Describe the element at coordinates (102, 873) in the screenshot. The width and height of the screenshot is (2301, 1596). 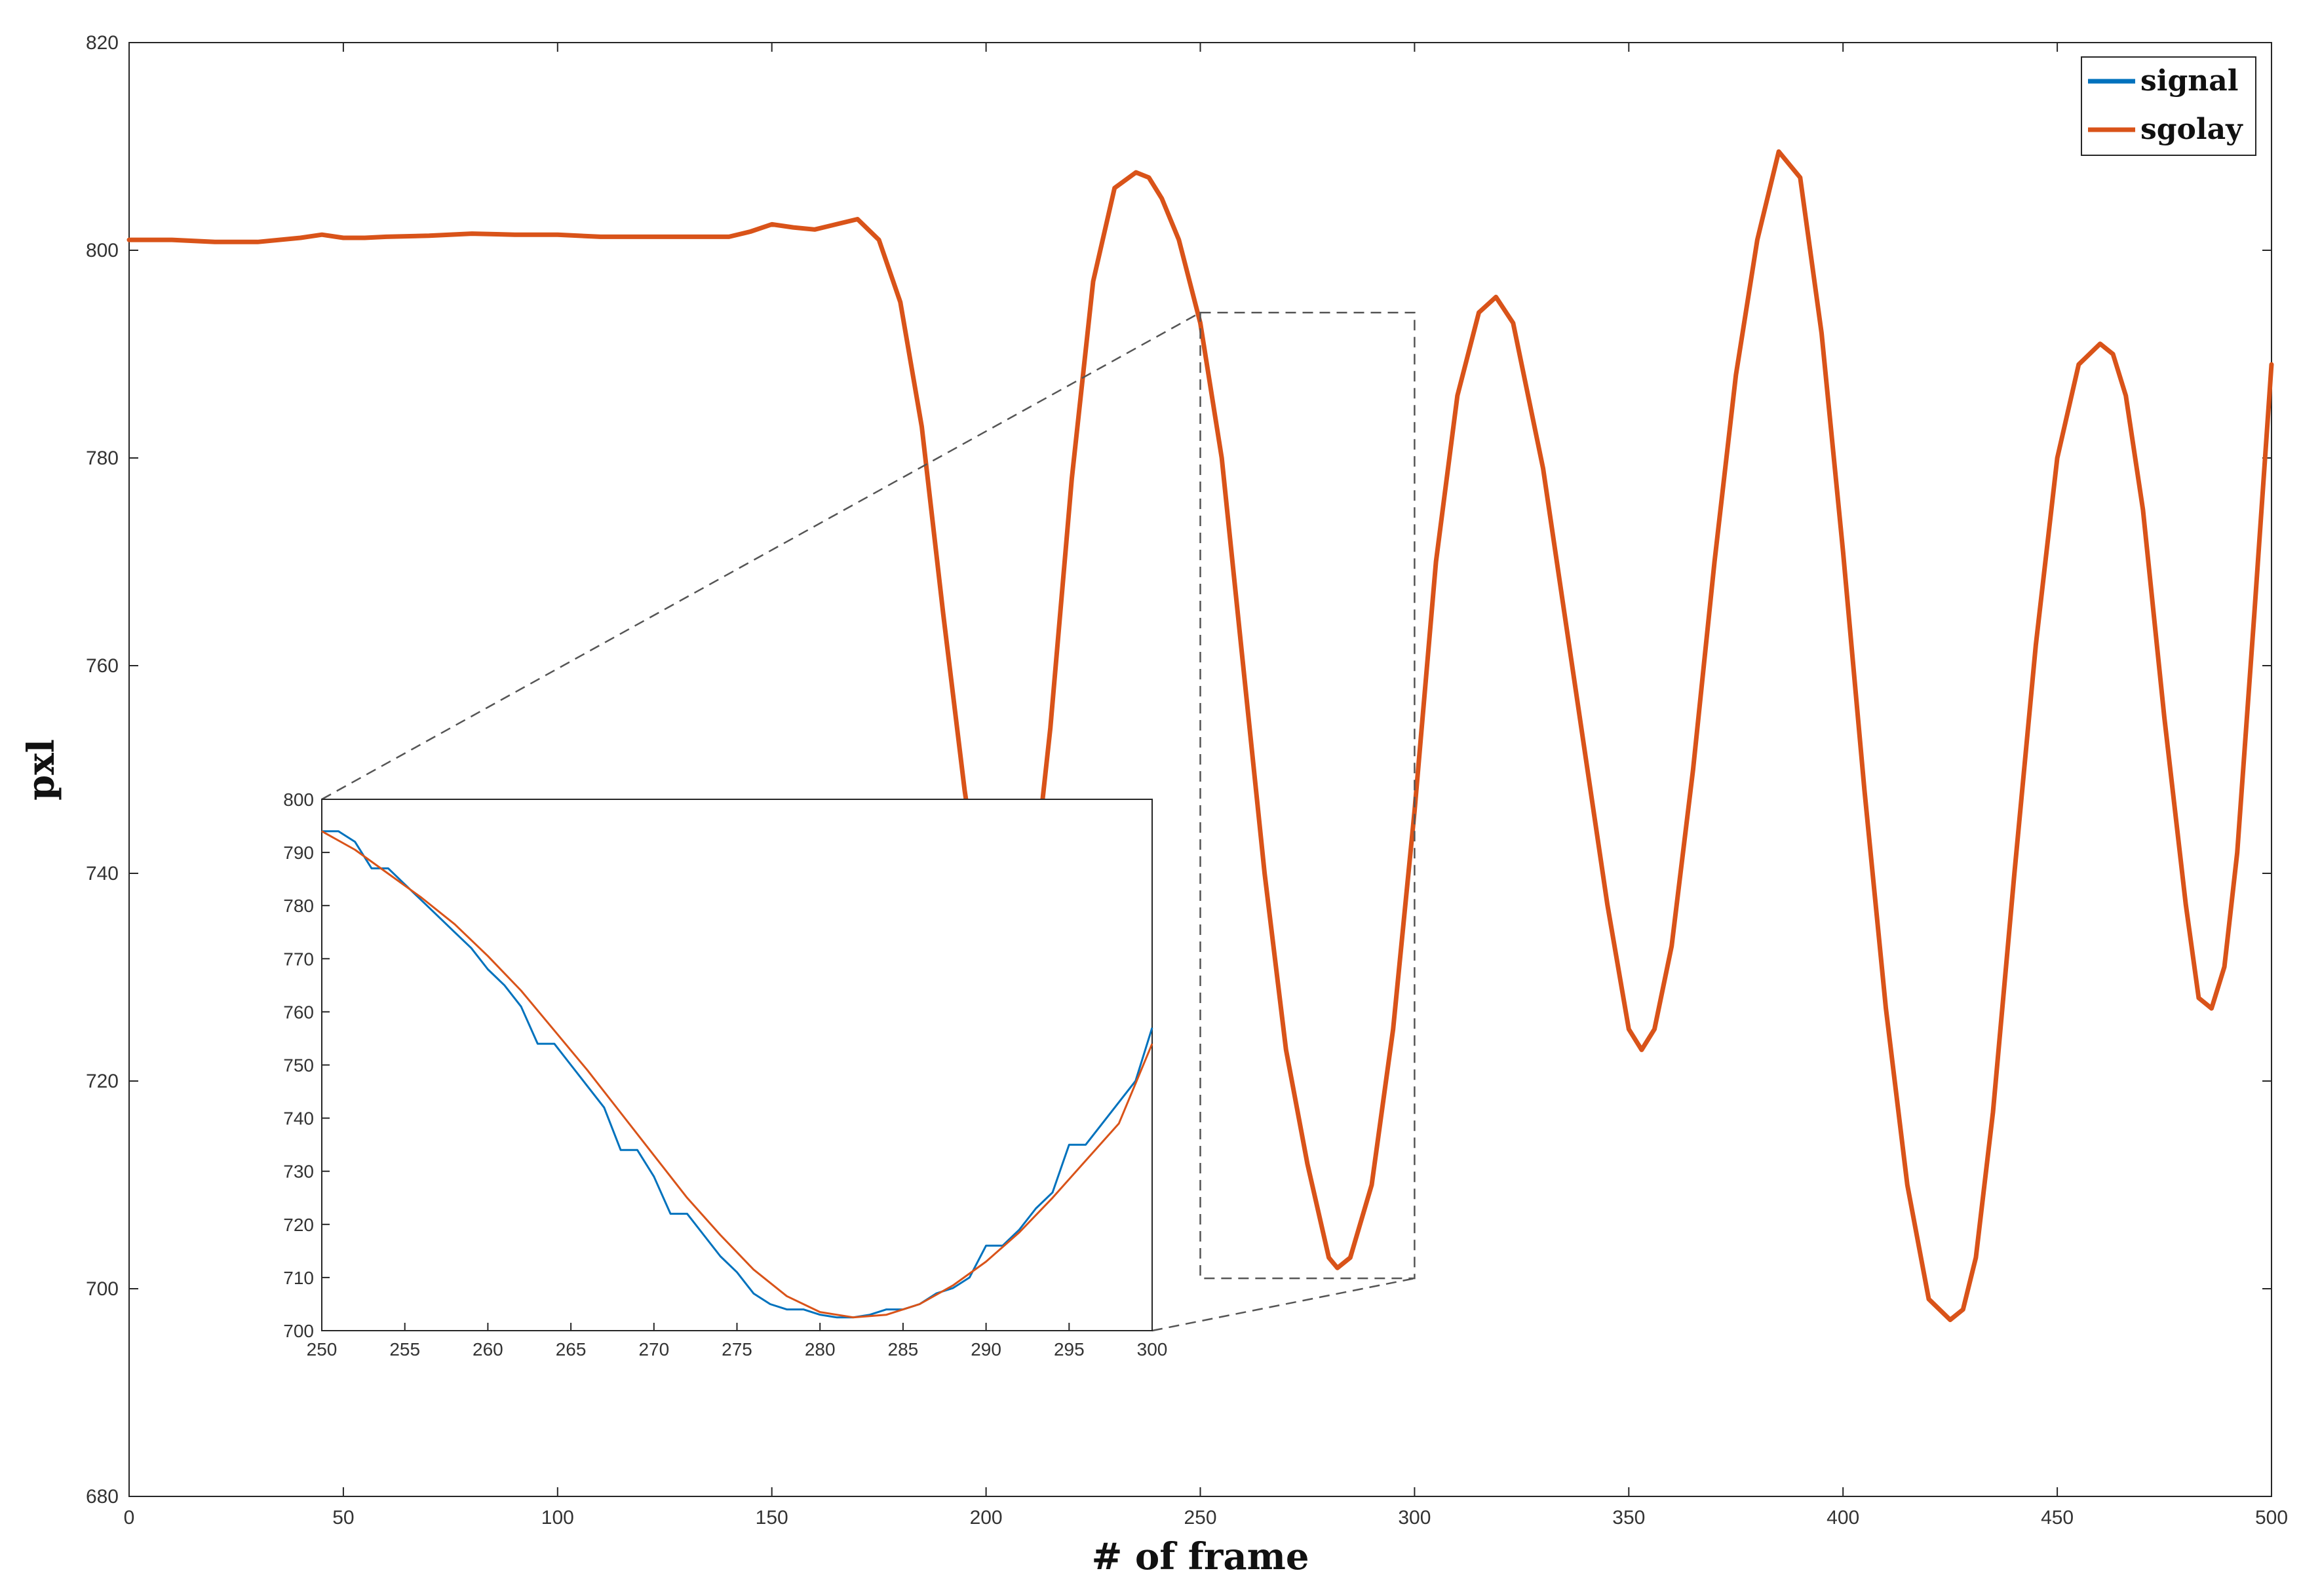
I see `y-tick-label: 740` at that location.